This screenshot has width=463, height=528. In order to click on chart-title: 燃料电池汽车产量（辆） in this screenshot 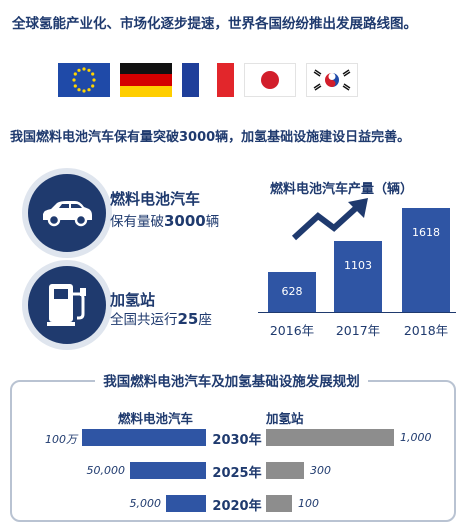, I will do `click(342, 189)`.